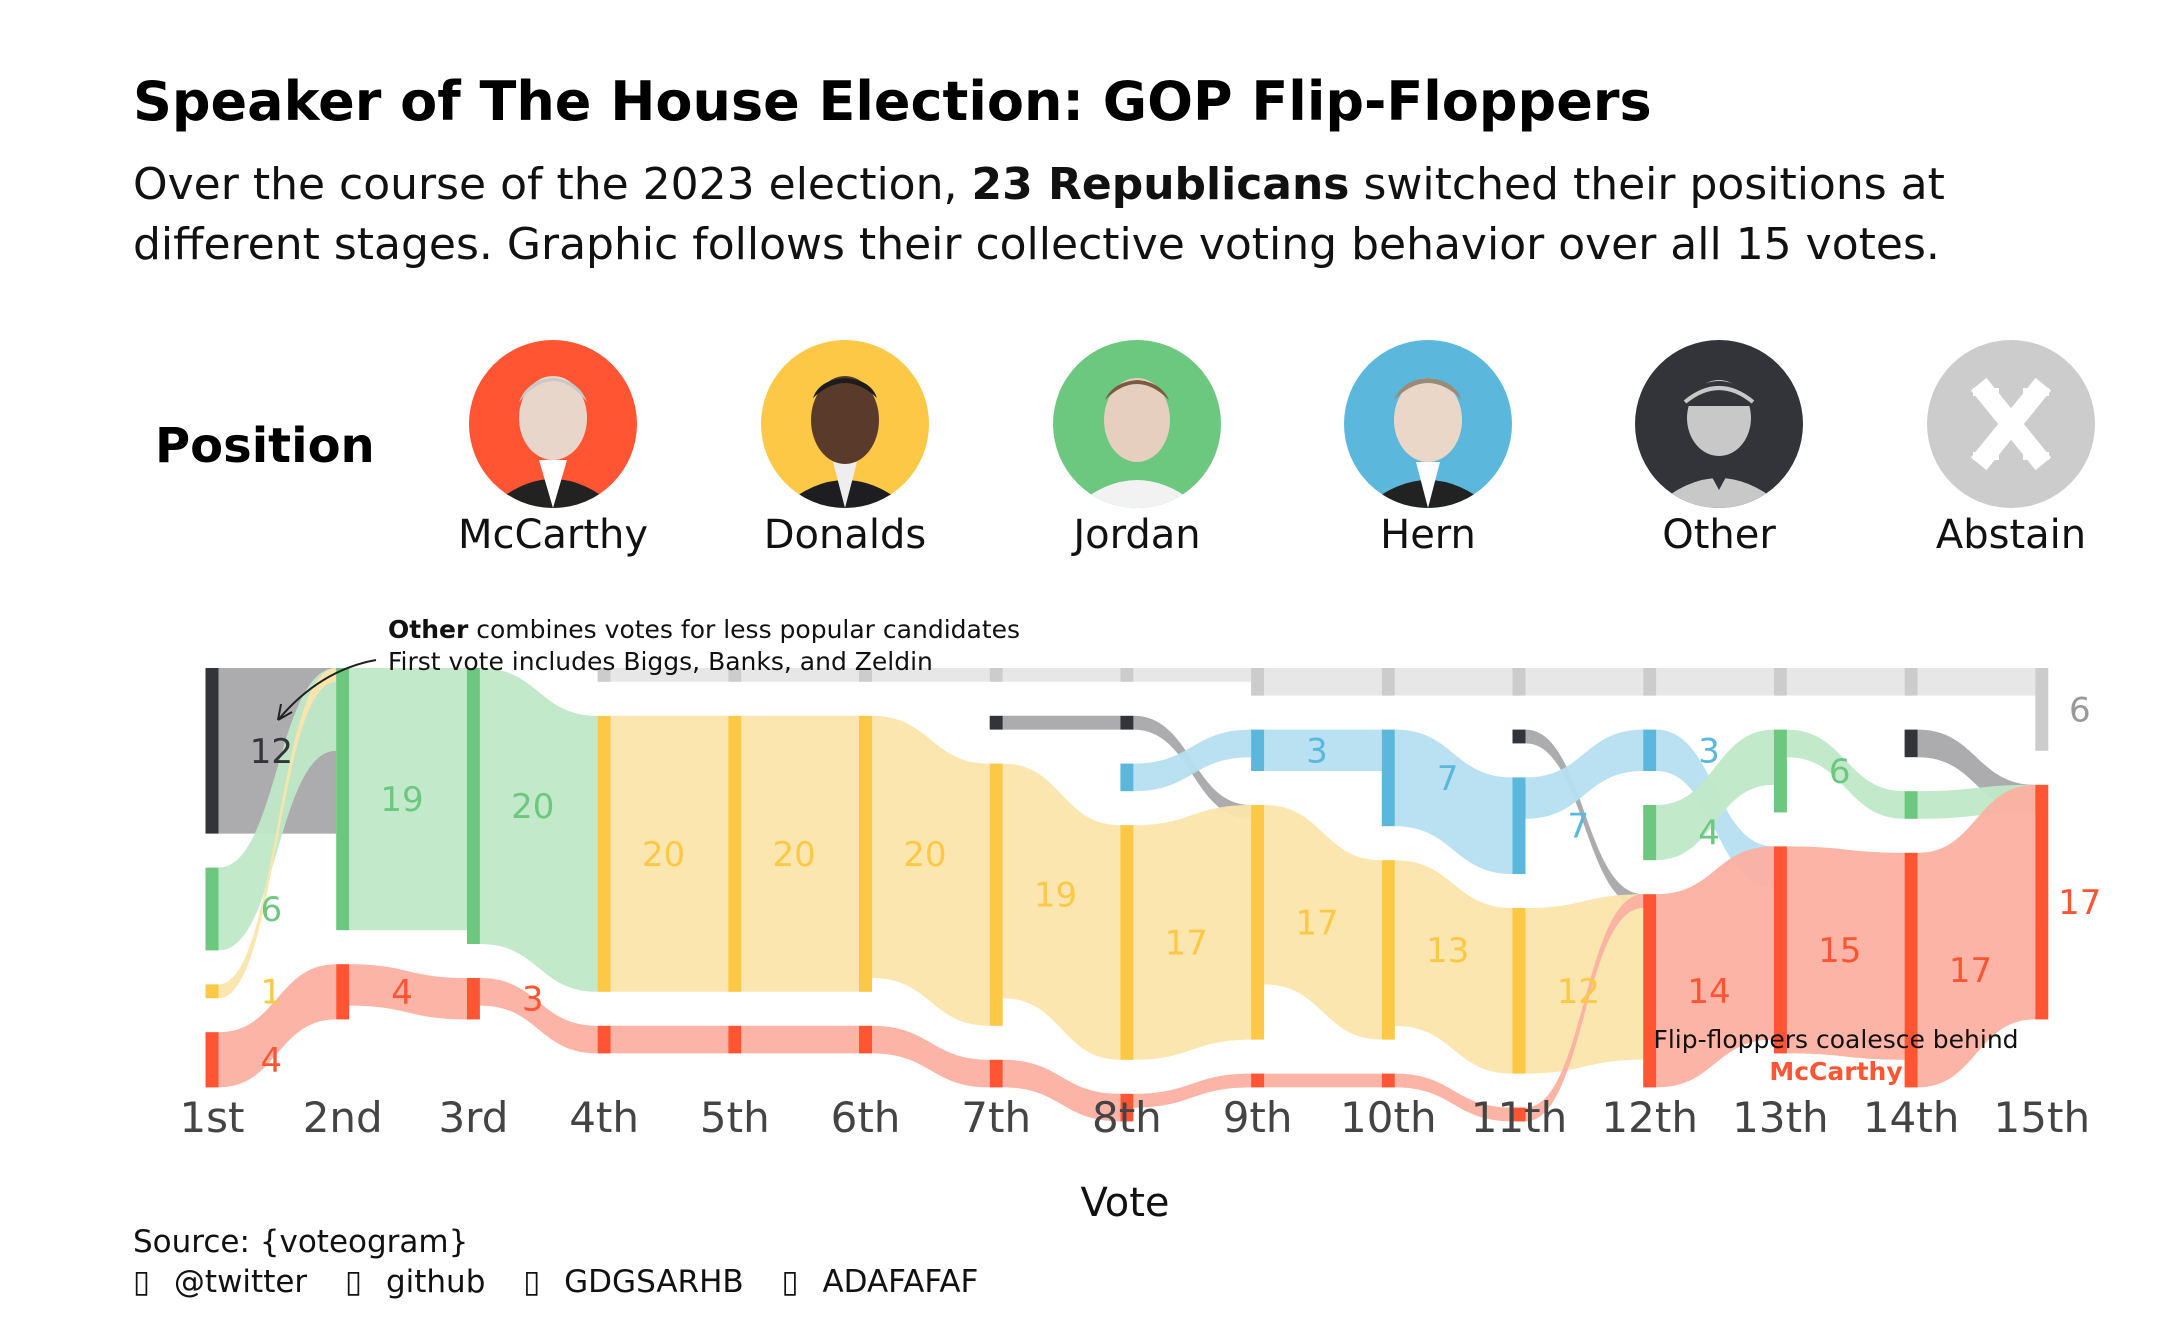 The image size is (2160, 1334). I want to click on annotation-arrow, so click(327, 690).